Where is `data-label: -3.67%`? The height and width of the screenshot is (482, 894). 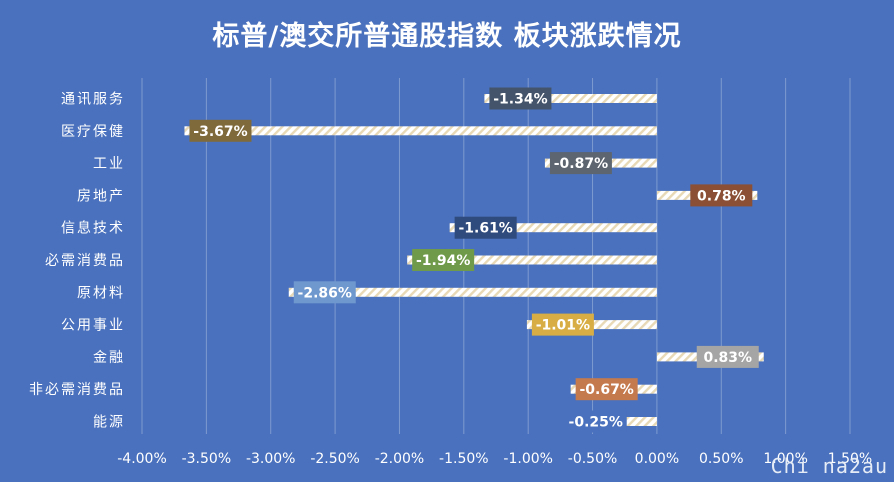
data-label: -3.67% is located at coordinates (220, 132).